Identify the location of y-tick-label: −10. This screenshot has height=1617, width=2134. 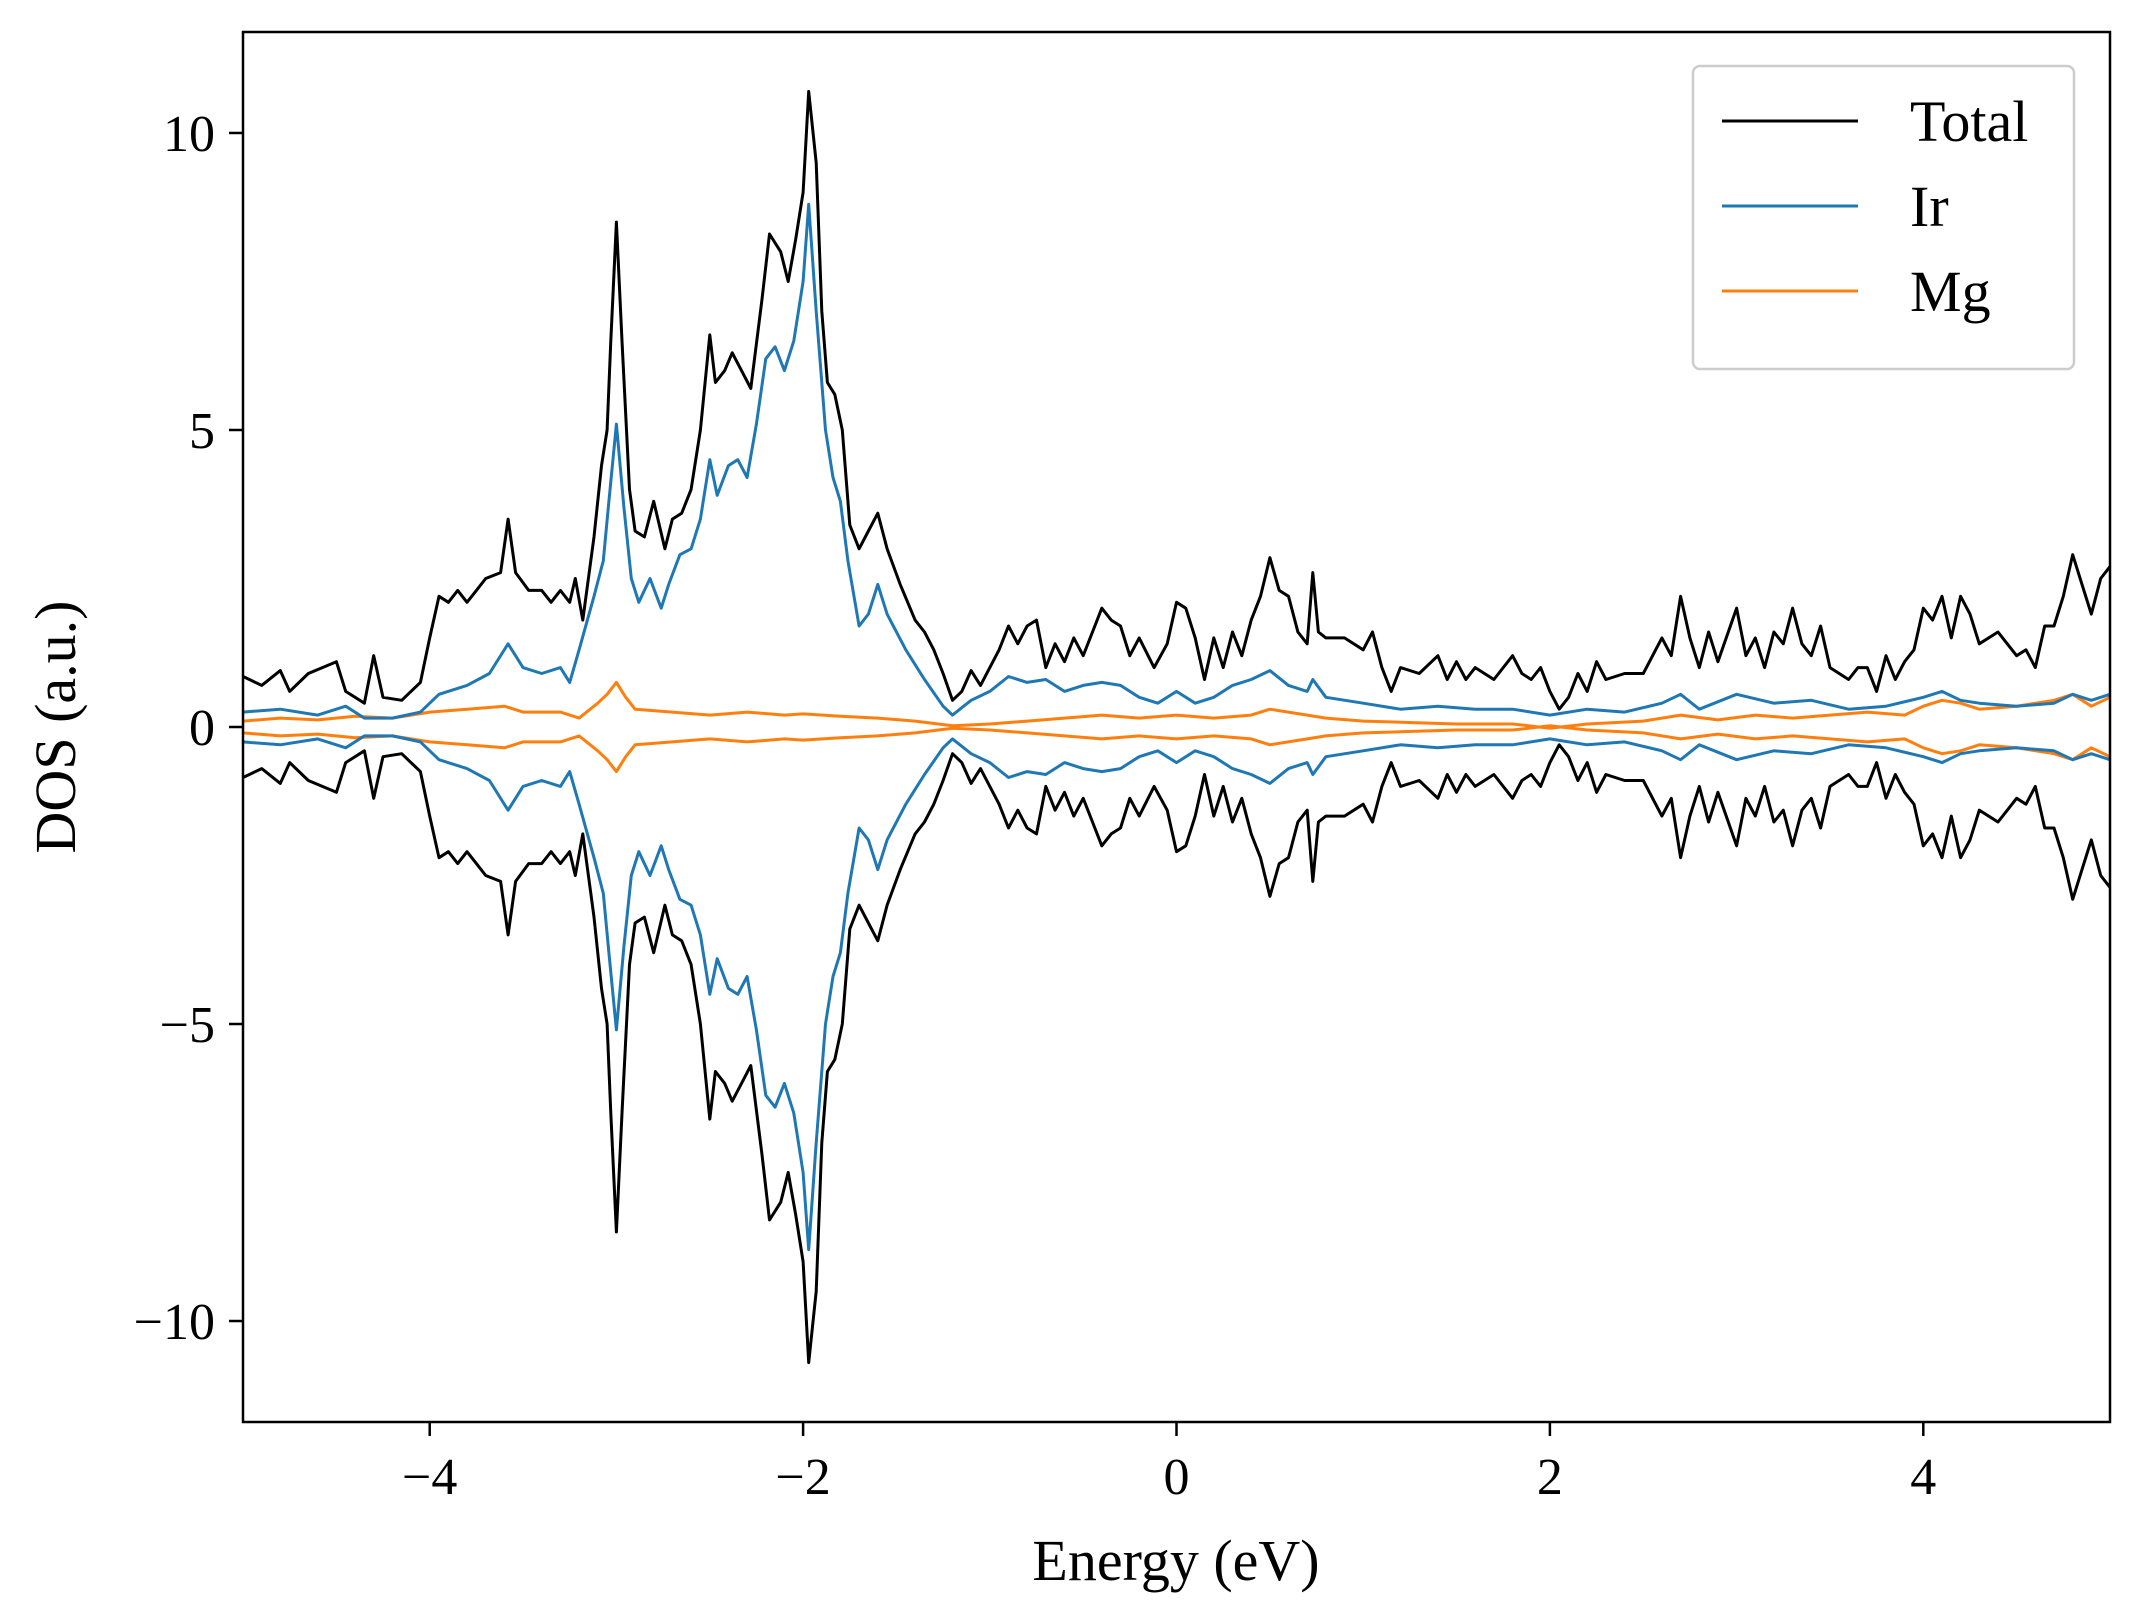
(174, 1322).